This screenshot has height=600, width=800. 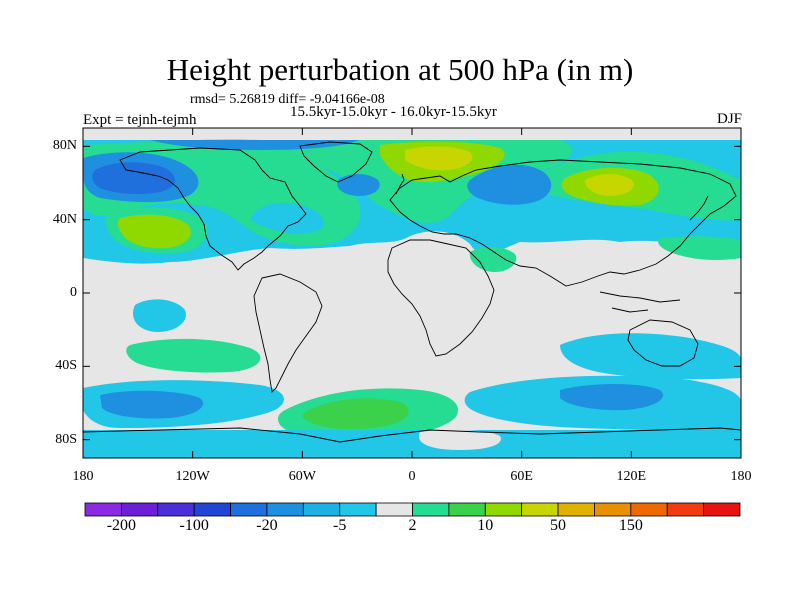 What do you see at coordinates (134, 178) in the screenshot?
I see `anomaly-contour-darkblue-alaska` at bounding box center [134, 178].